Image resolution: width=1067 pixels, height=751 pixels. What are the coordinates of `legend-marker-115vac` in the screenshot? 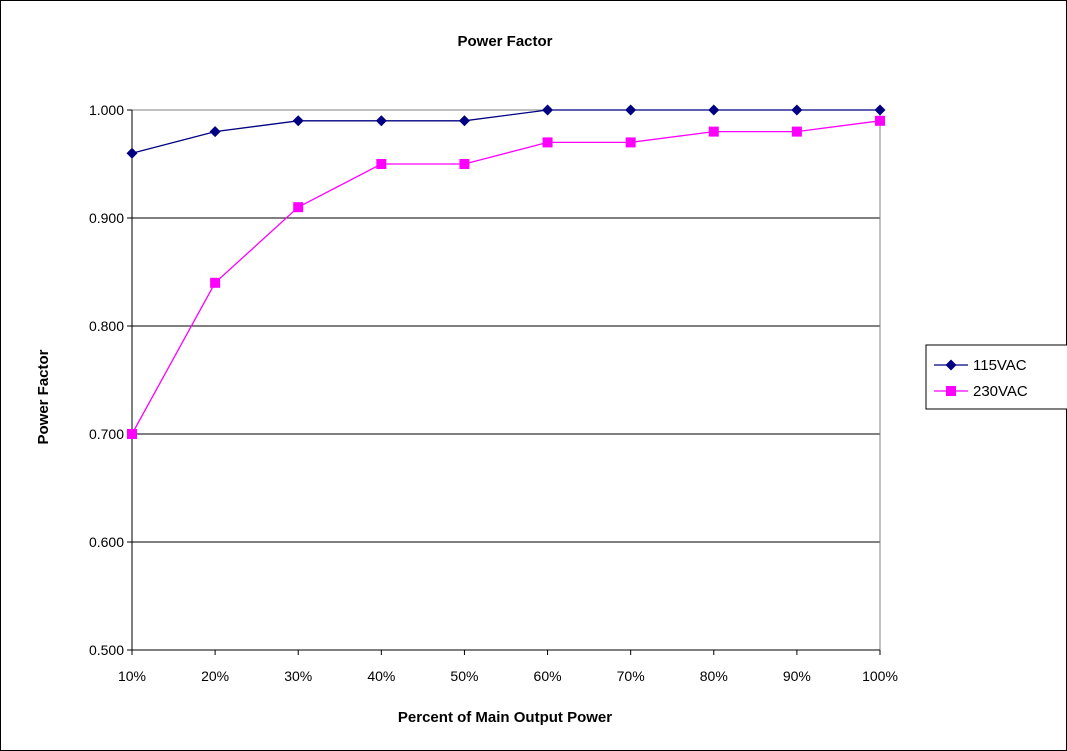 It's located at (951, 365).